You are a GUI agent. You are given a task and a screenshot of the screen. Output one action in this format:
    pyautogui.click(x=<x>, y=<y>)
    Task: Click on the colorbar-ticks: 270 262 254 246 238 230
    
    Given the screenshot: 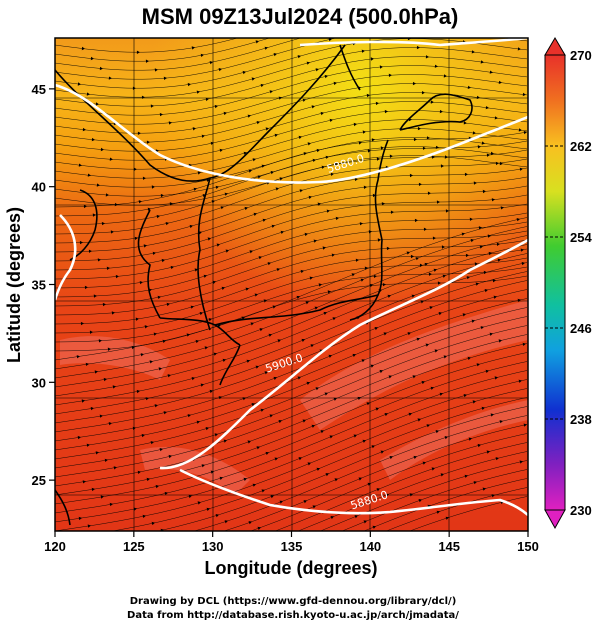 What is the action you would take?
    pyautogui.click(x=568, y=283)
    